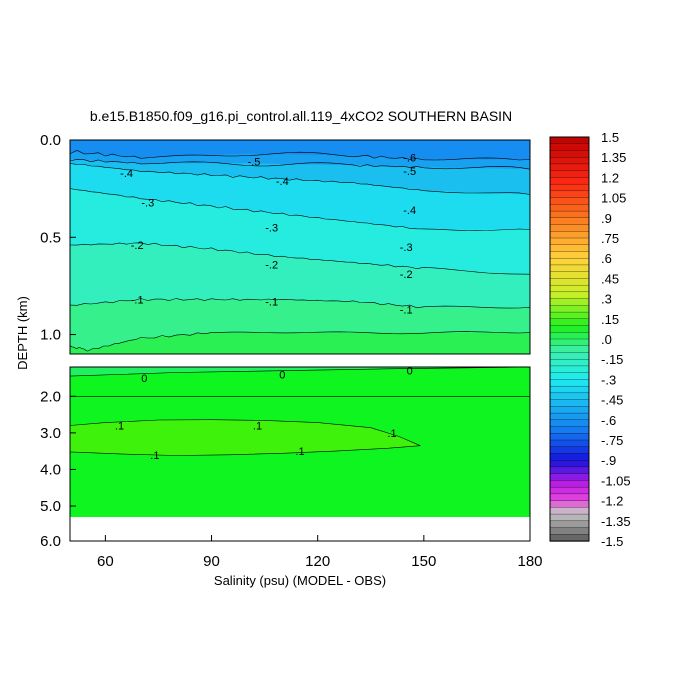 This screenshot has width=700, height=700. Describe the element at coordinates (606, 218) in the screenshot. I see `colorbar-label: .9` at that location.